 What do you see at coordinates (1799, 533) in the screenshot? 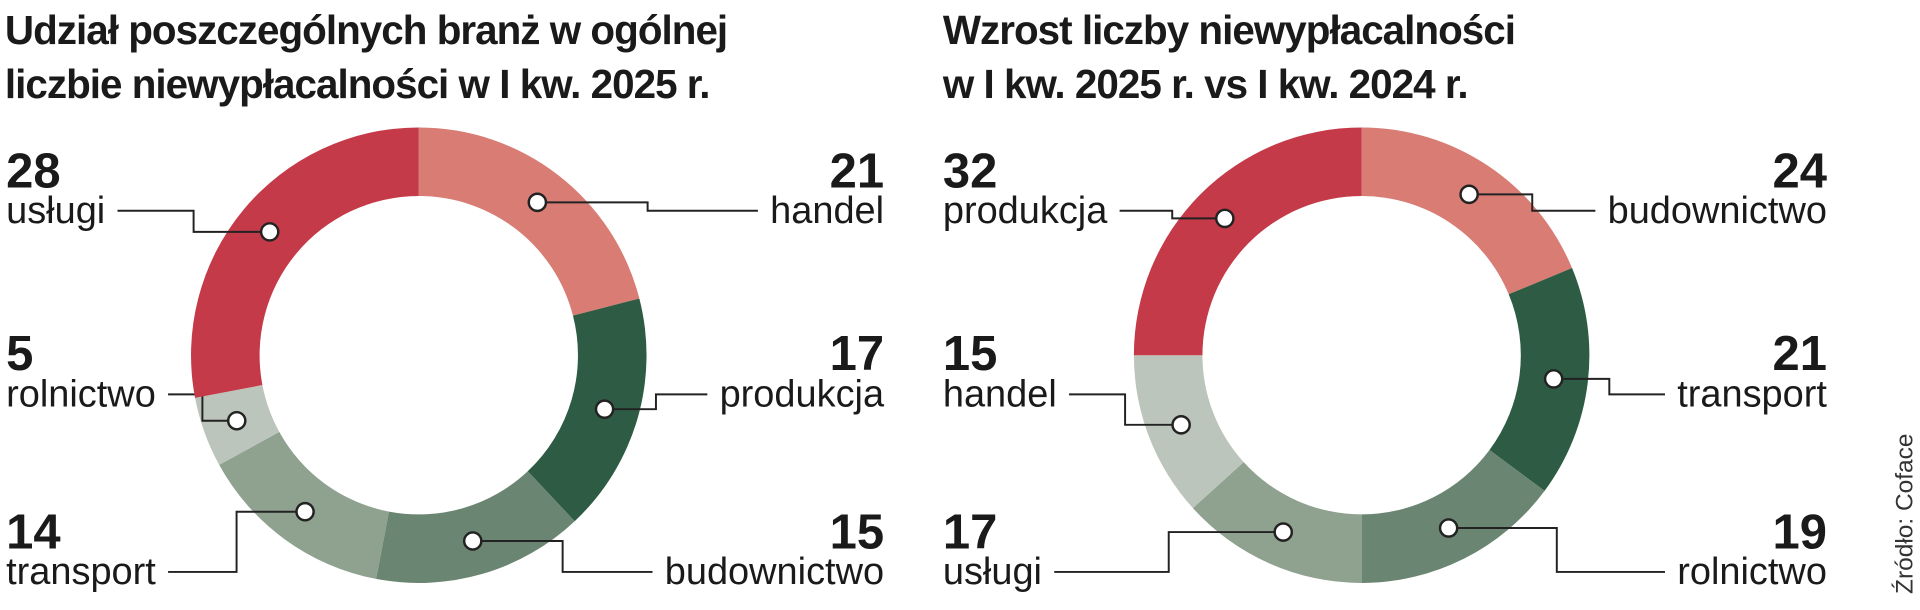
I see `value-label: 19` at bounding box center [1799, 533].